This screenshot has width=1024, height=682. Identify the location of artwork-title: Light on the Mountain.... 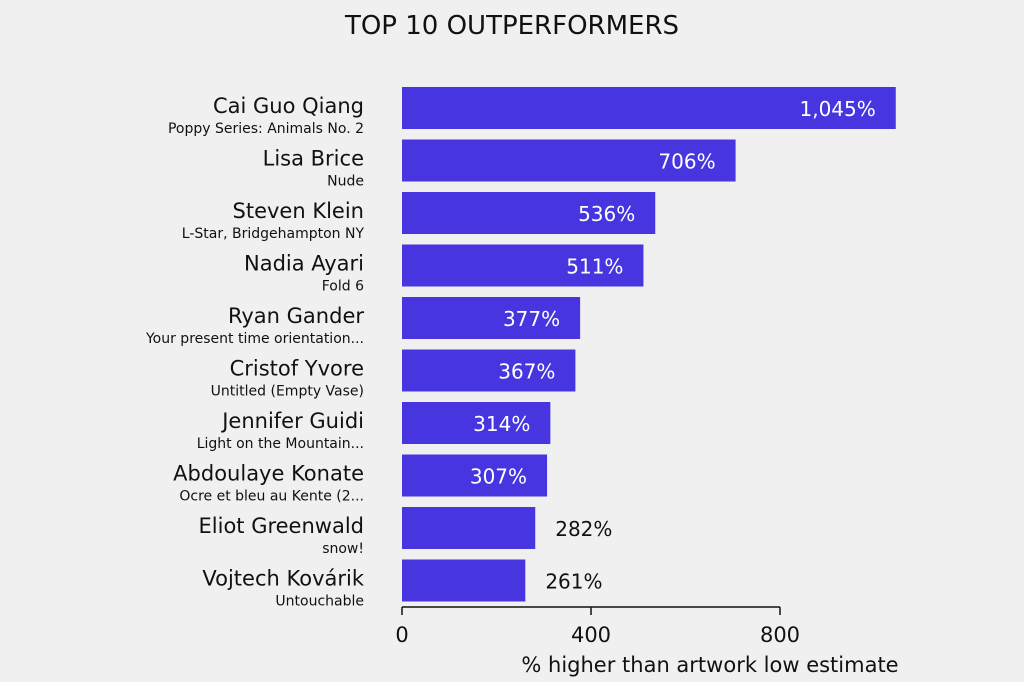
(280, 444).